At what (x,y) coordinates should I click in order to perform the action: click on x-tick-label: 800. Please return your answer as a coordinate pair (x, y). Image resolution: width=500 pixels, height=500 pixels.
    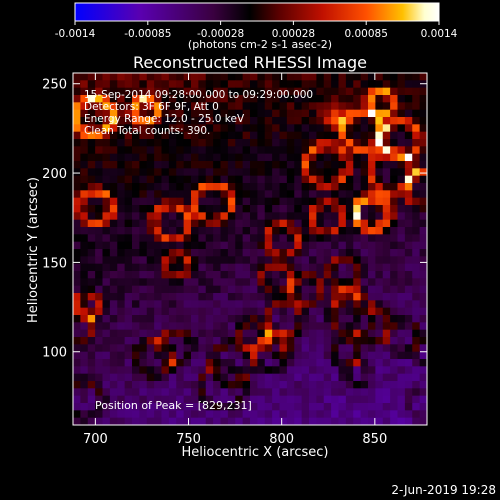
    Looking at the image, I should click on (281, 439).